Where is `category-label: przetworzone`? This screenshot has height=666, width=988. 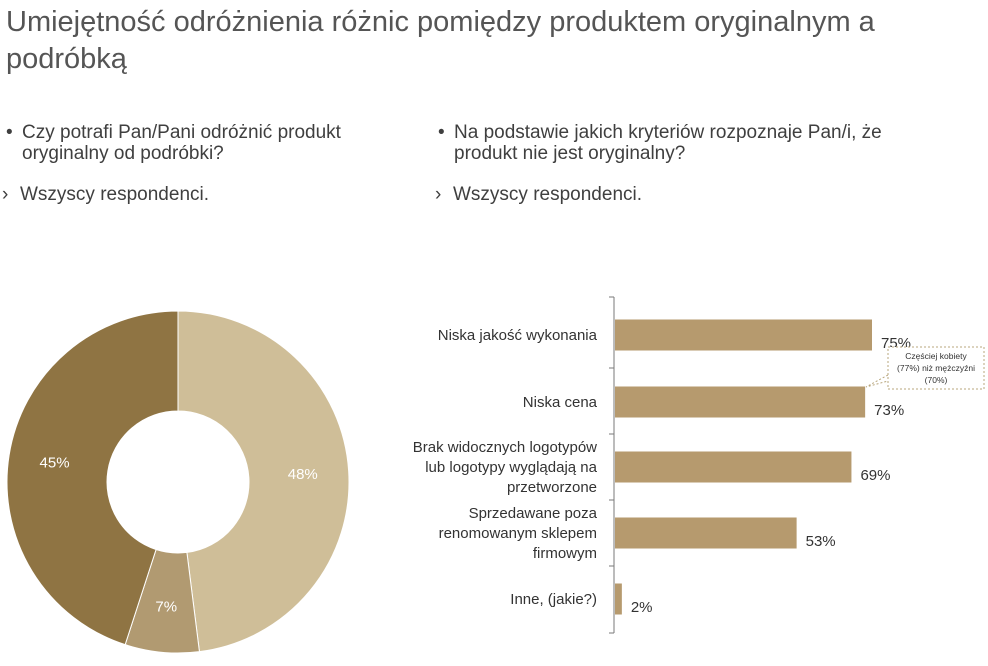
category-label: przetworzone is located at coordinates (552, 487).